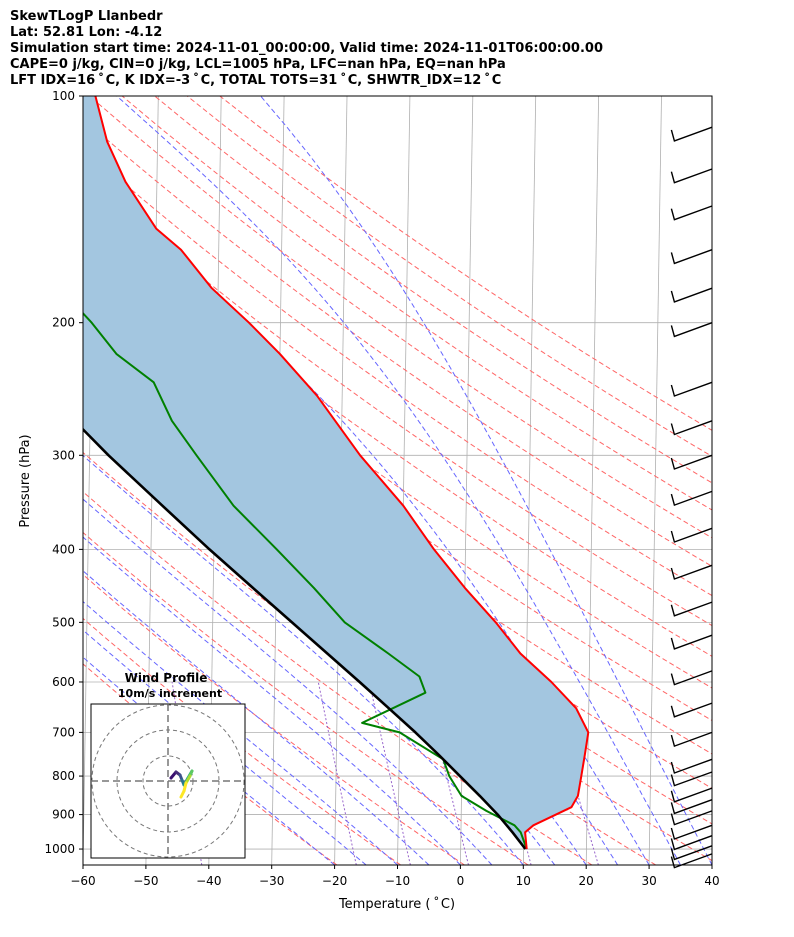 The image size is (794, 937). I want to click on y-tick-label: 500, so click(63, 622).